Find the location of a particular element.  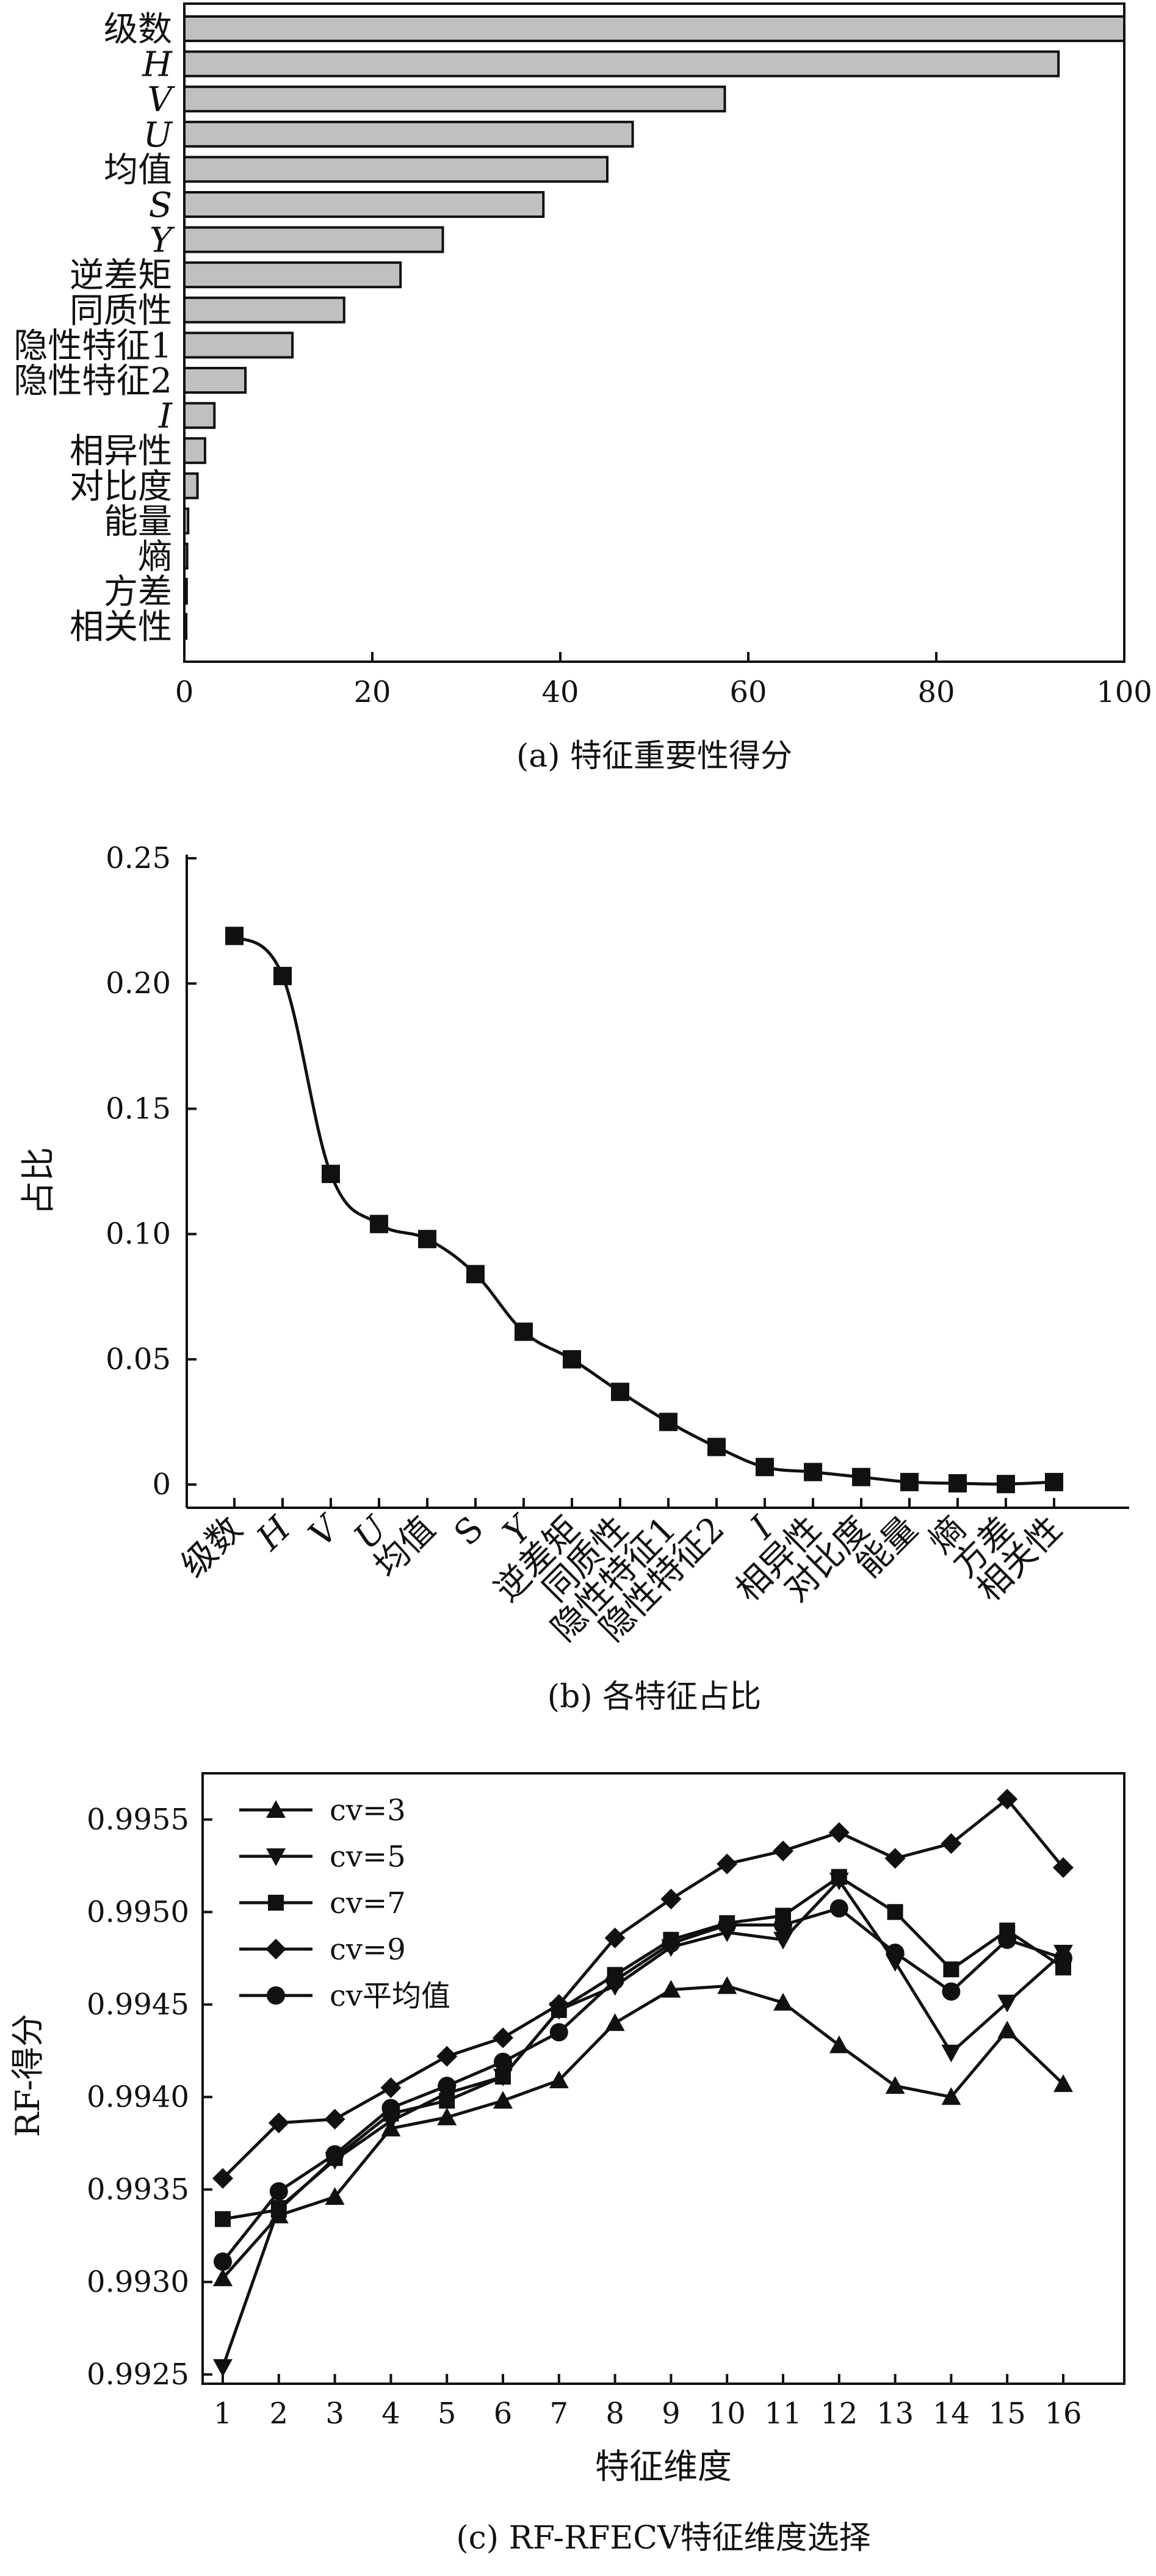

y-tick-label: 0.9955 is located at coordinates (138, 1820).